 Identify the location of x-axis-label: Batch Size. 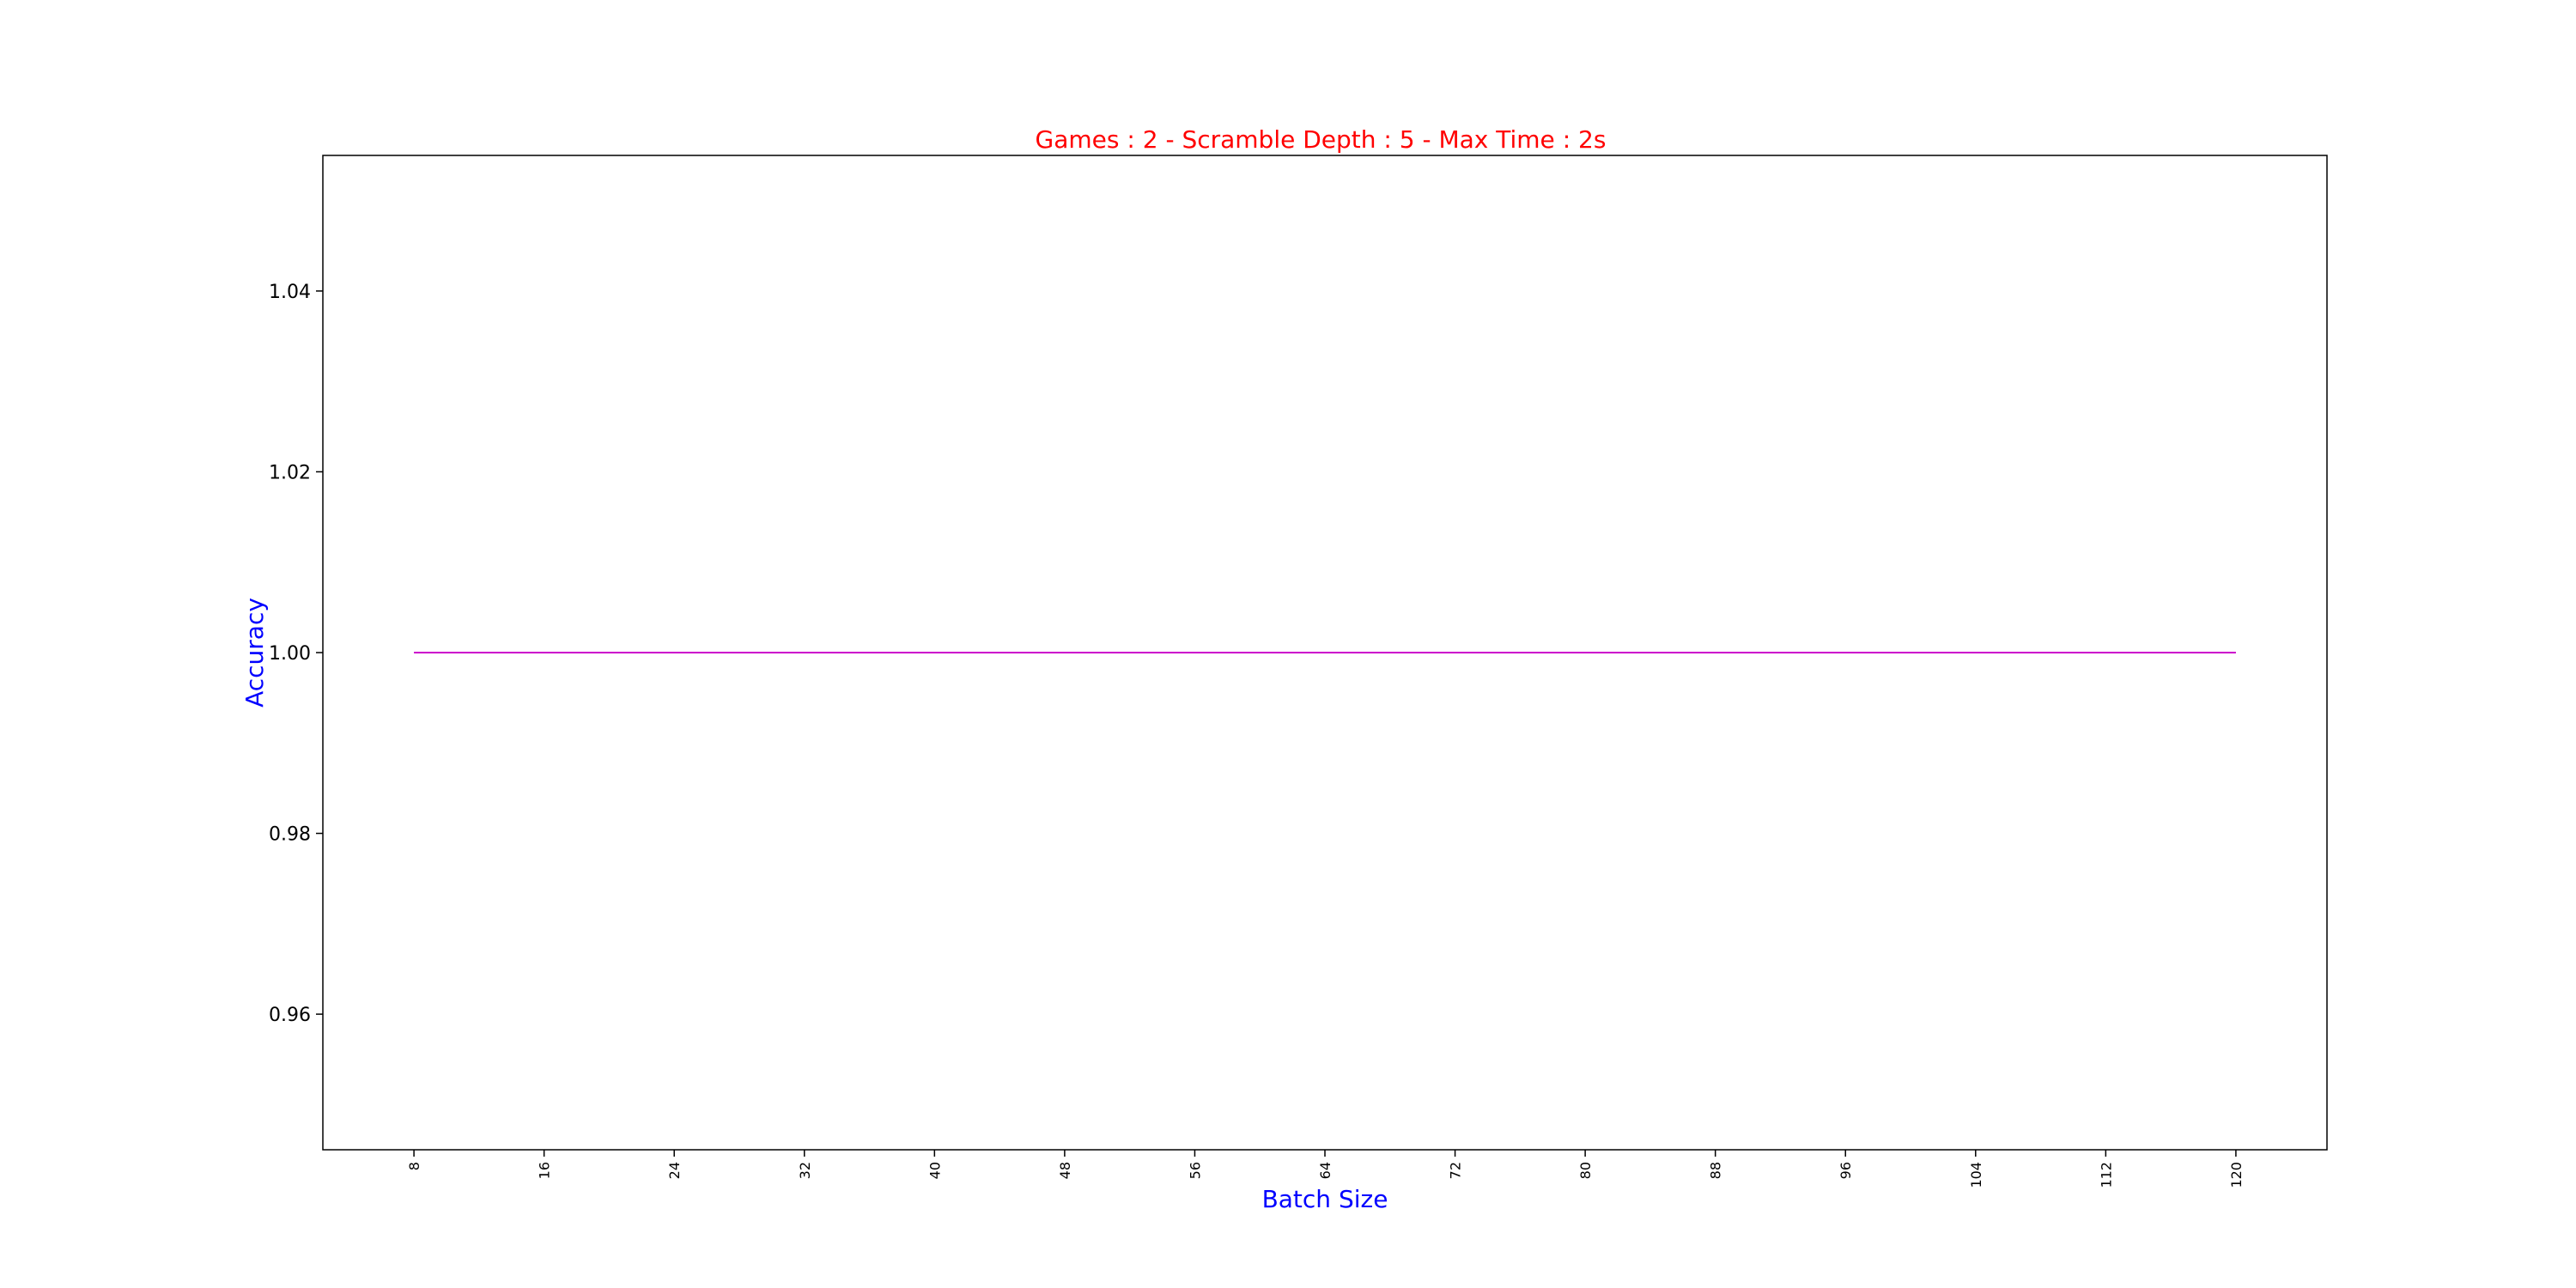
(1325, 1199).